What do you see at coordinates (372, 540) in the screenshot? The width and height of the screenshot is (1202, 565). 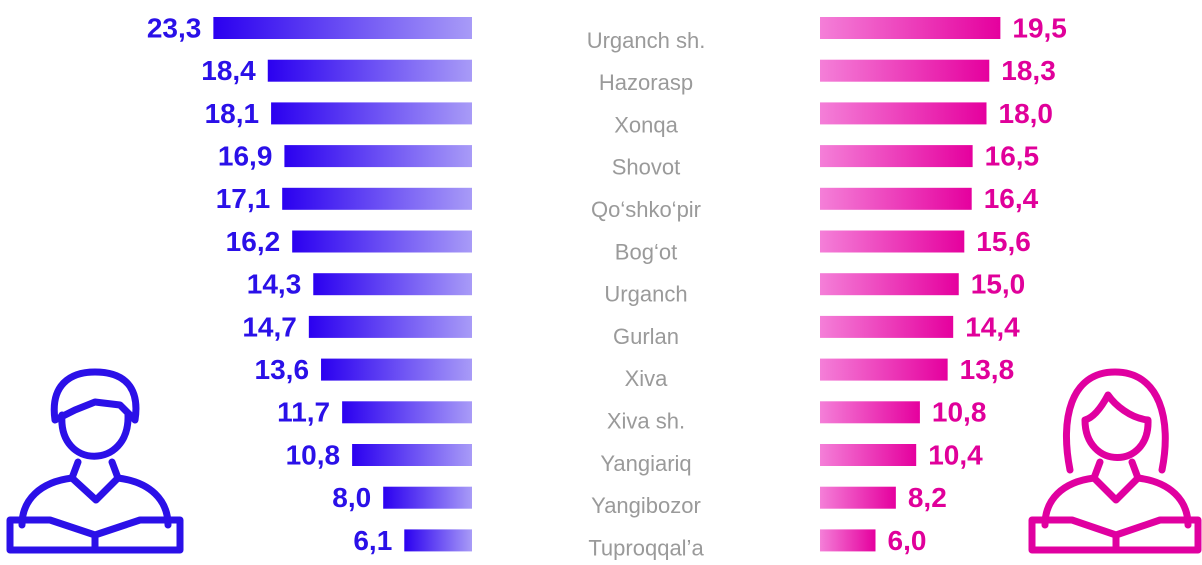 I see `value-label: 6,1` at bounding box center [372, 540].